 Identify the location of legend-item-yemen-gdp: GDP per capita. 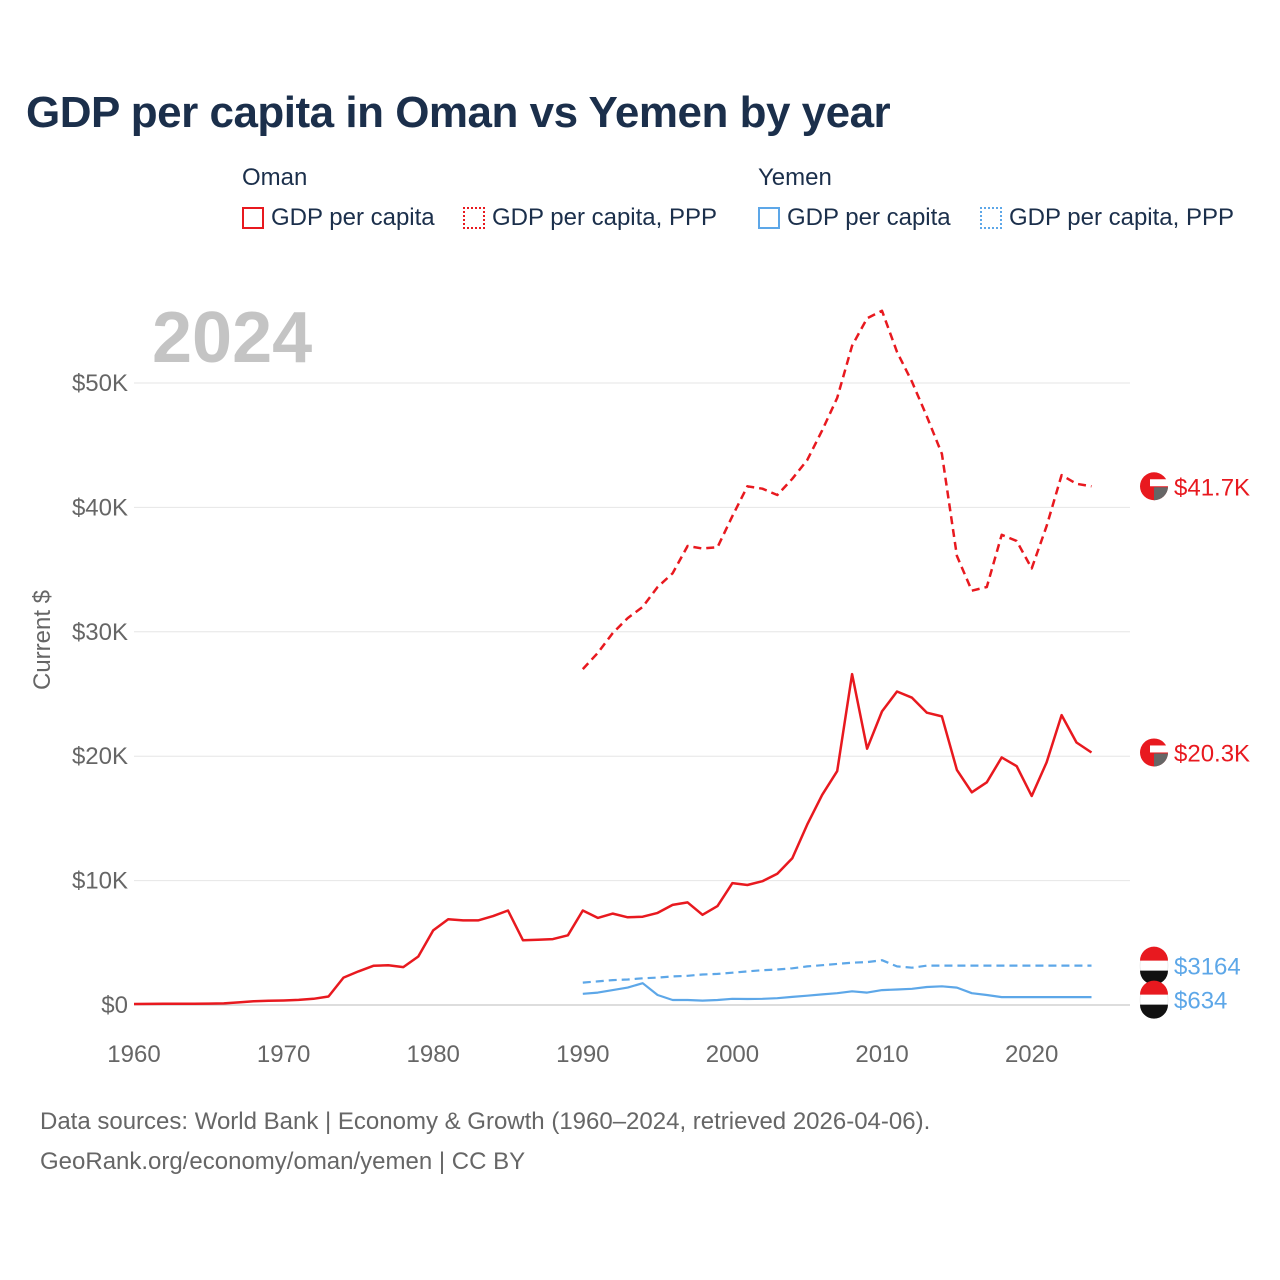
(854, 218).